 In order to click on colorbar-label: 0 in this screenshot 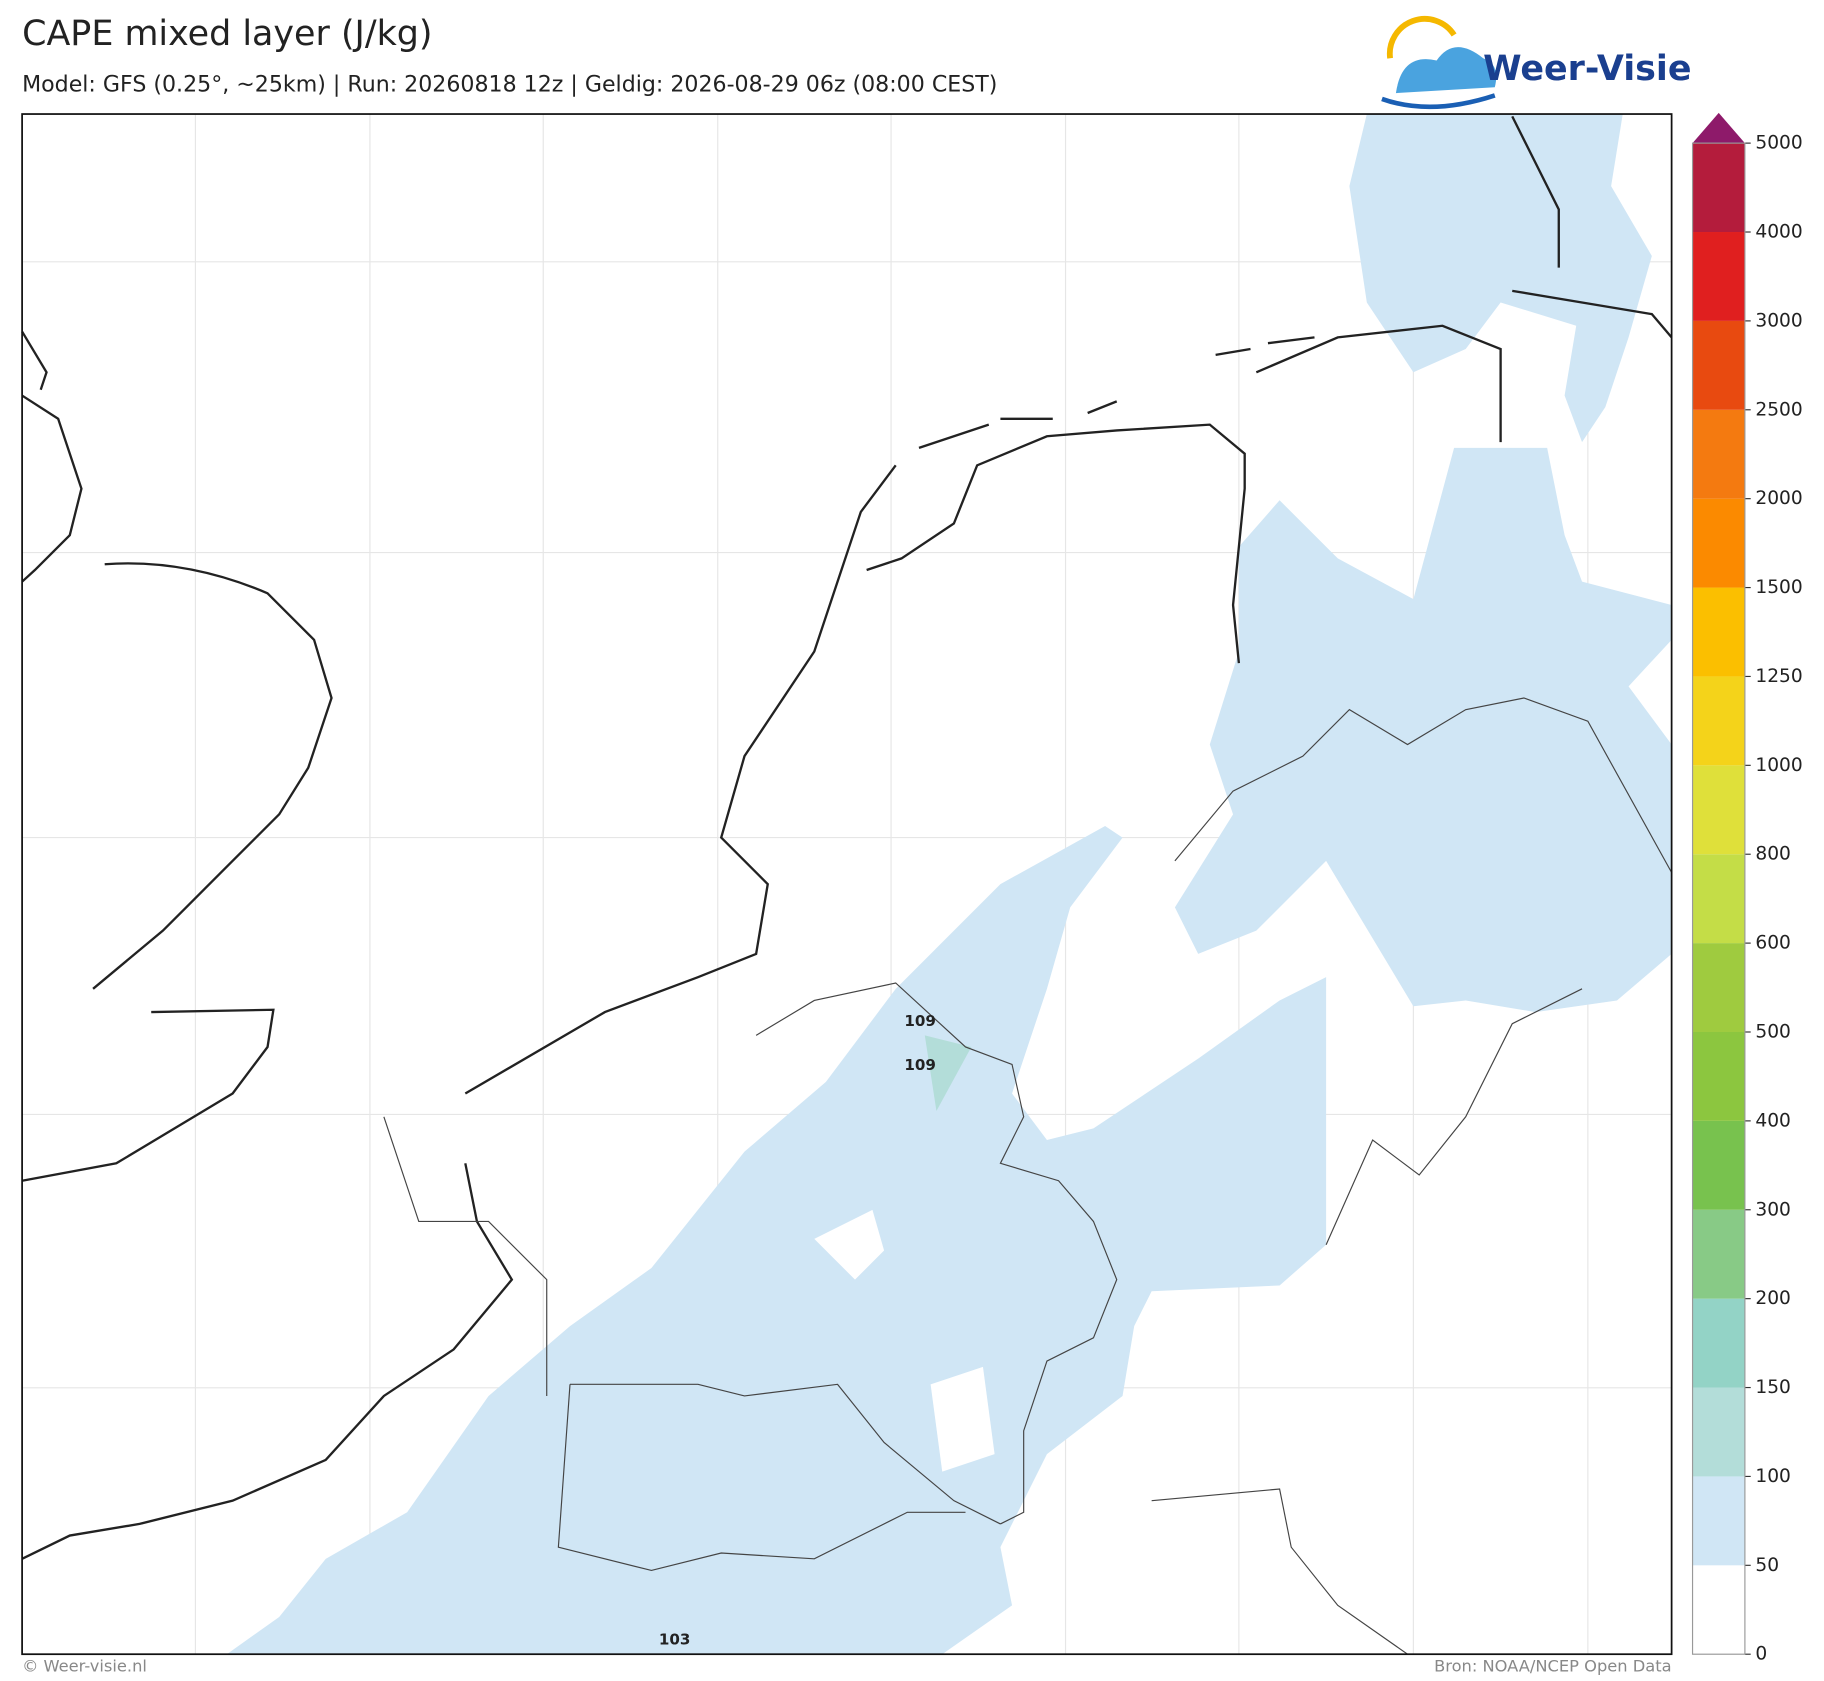, I will do `click(1761, 1654)`.